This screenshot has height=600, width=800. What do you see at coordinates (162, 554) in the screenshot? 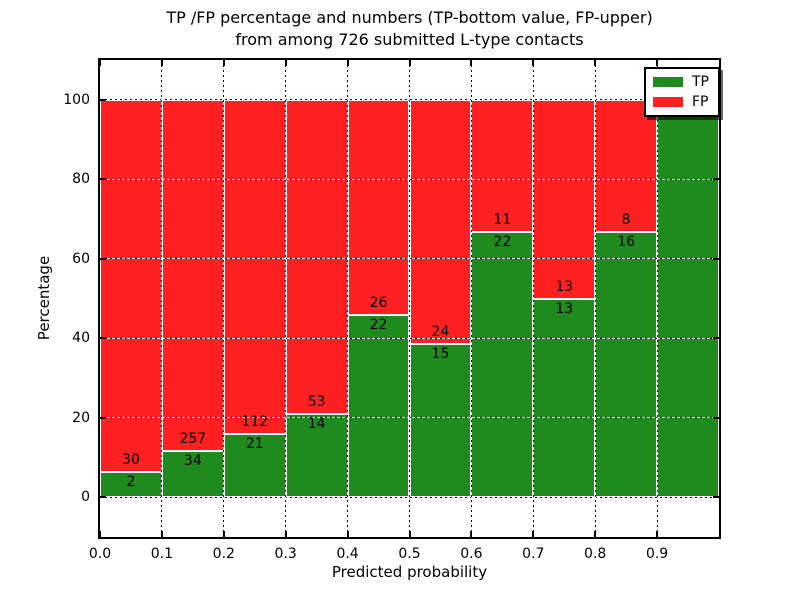
I see `x-tick-label: 0.1` at bounding box center [162, 554].